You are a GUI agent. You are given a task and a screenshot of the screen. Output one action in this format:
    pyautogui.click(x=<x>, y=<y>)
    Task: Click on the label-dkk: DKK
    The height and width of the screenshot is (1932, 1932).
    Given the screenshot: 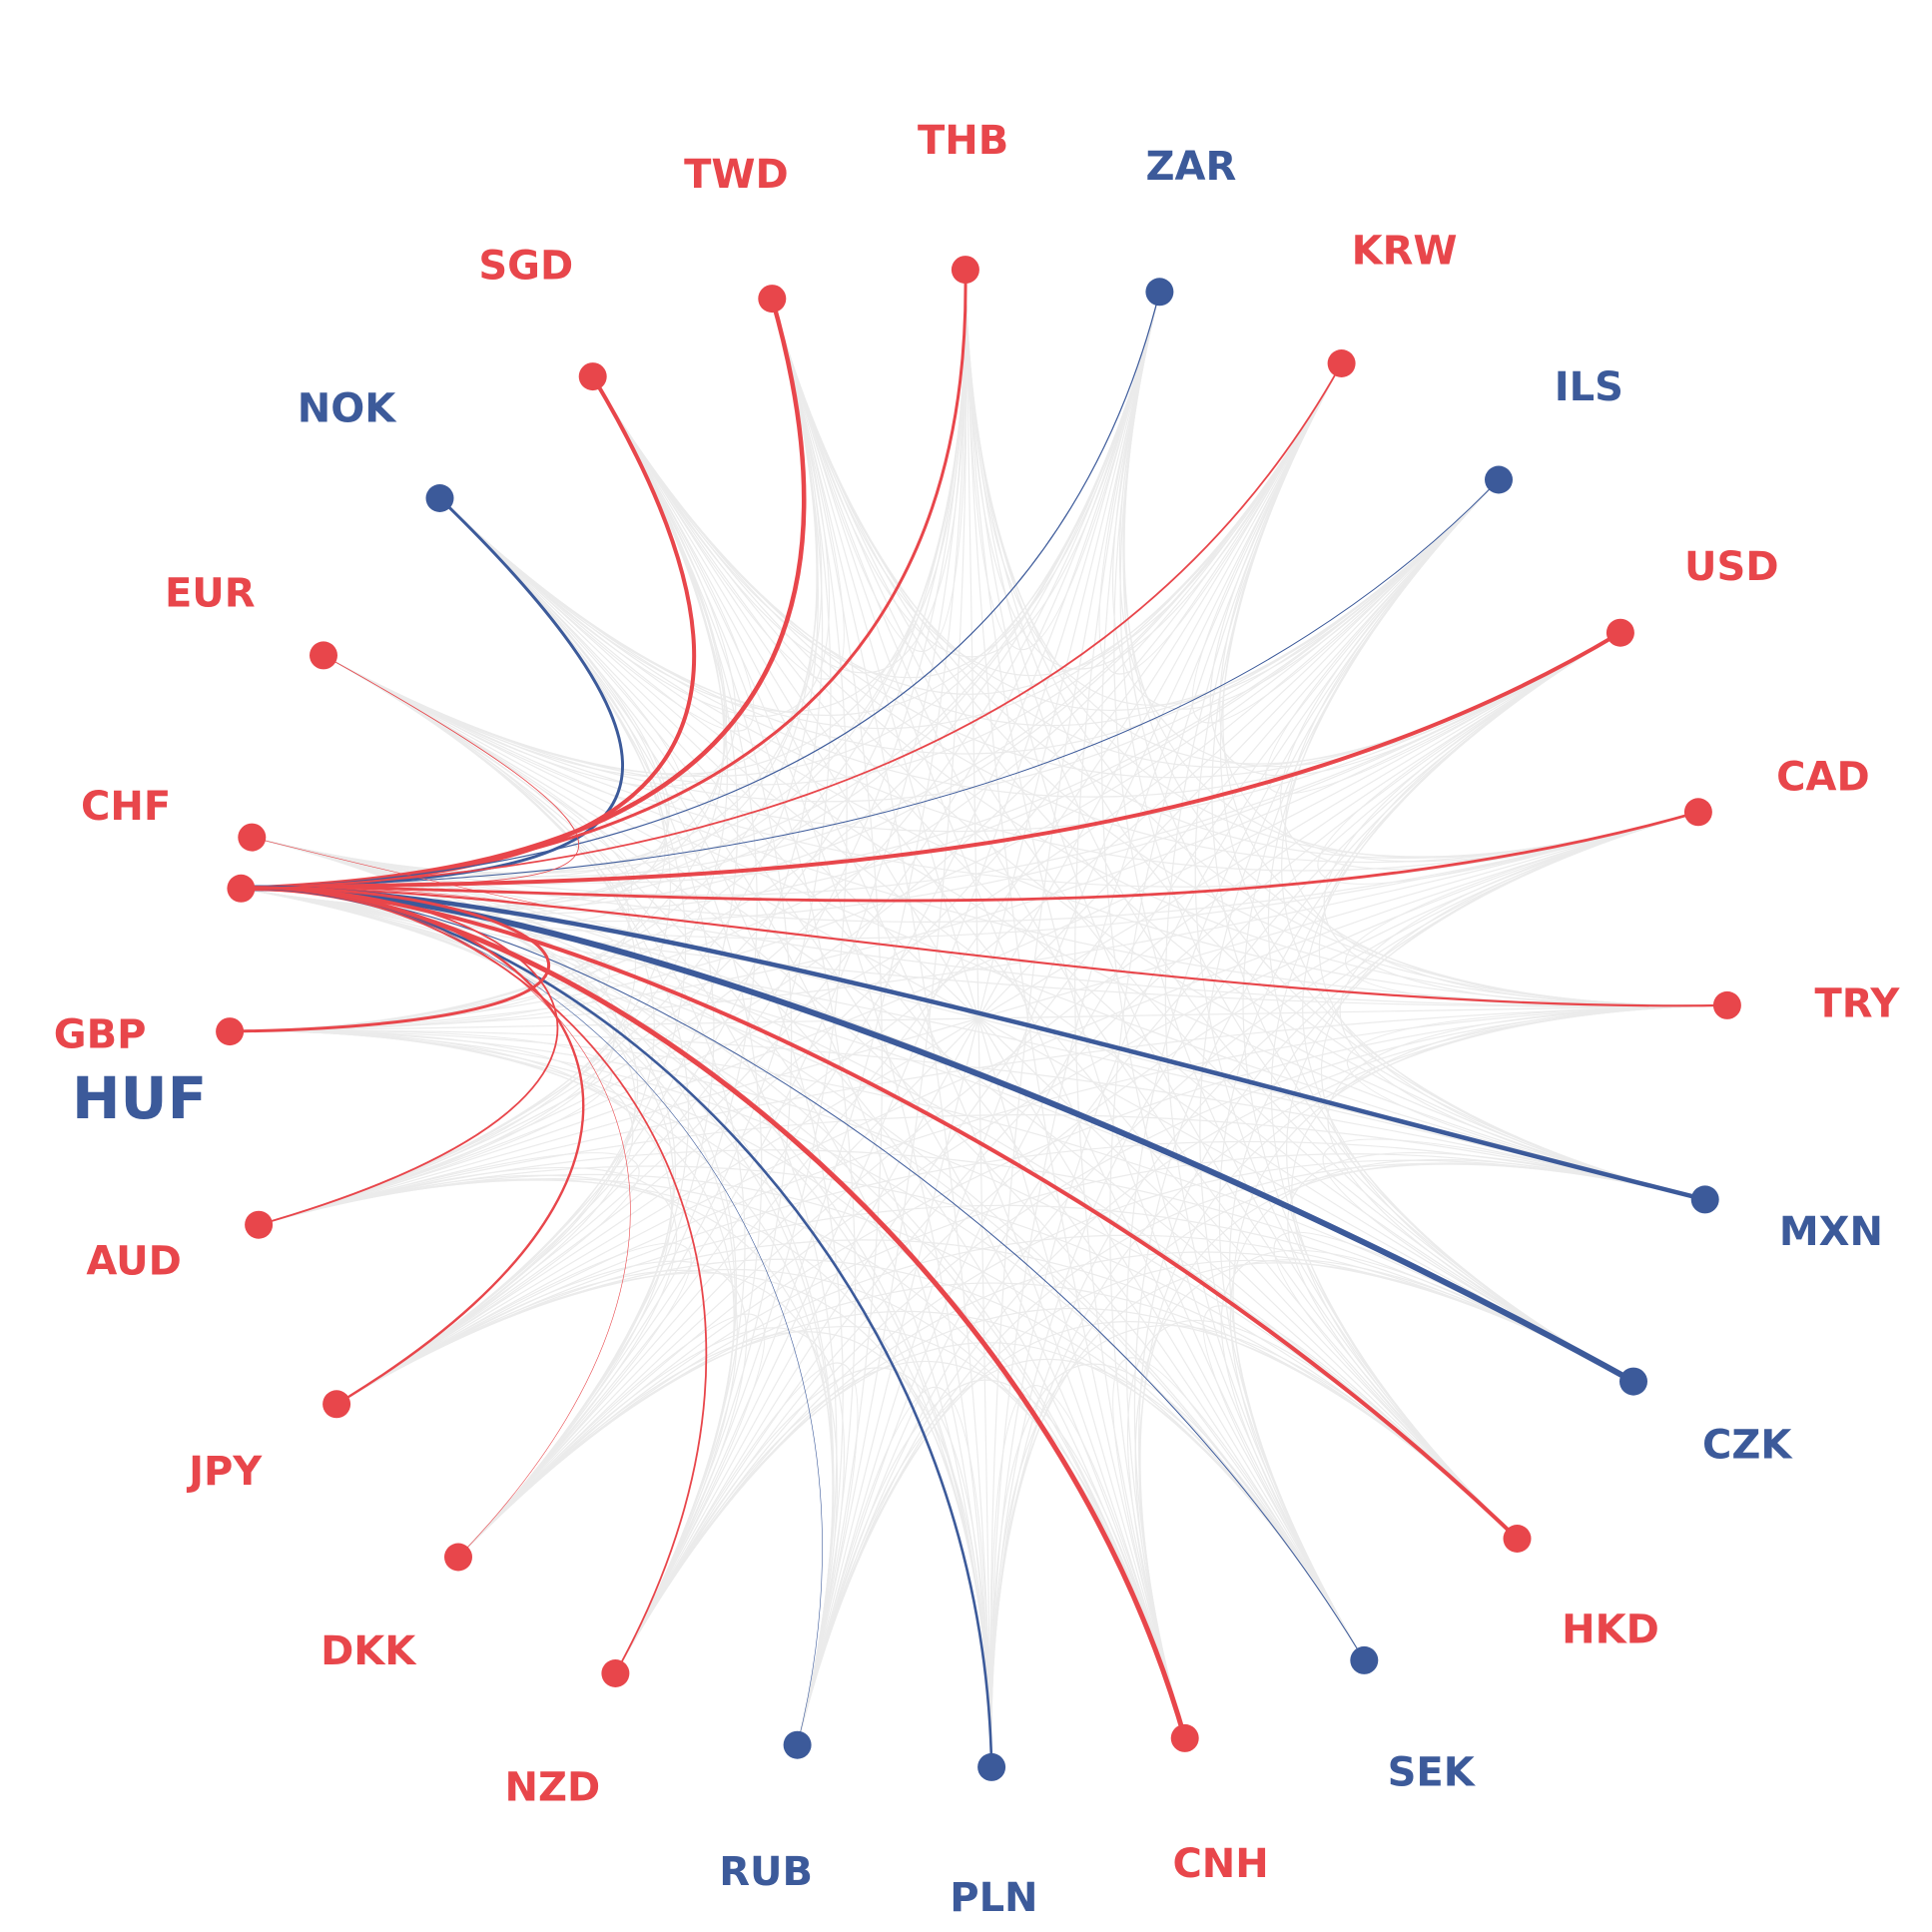 What is the action you would take?
    pyautogui.click(x=369, y=1651)
    